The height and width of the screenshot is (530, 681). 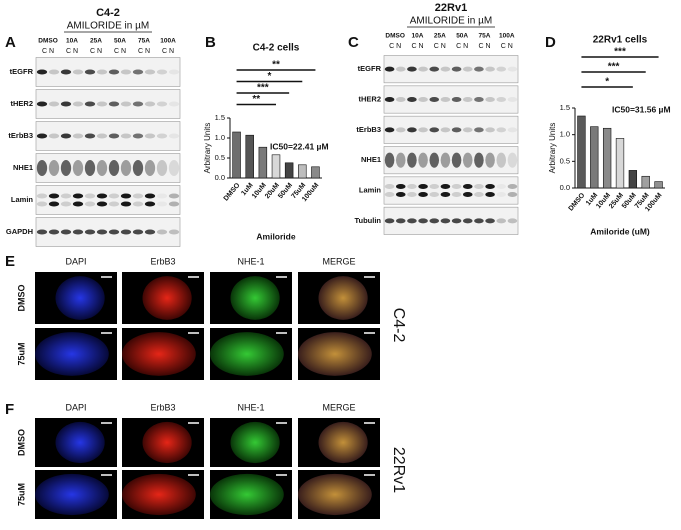 I want to click on row-label: tErbB3, so click(x=20, y=135).